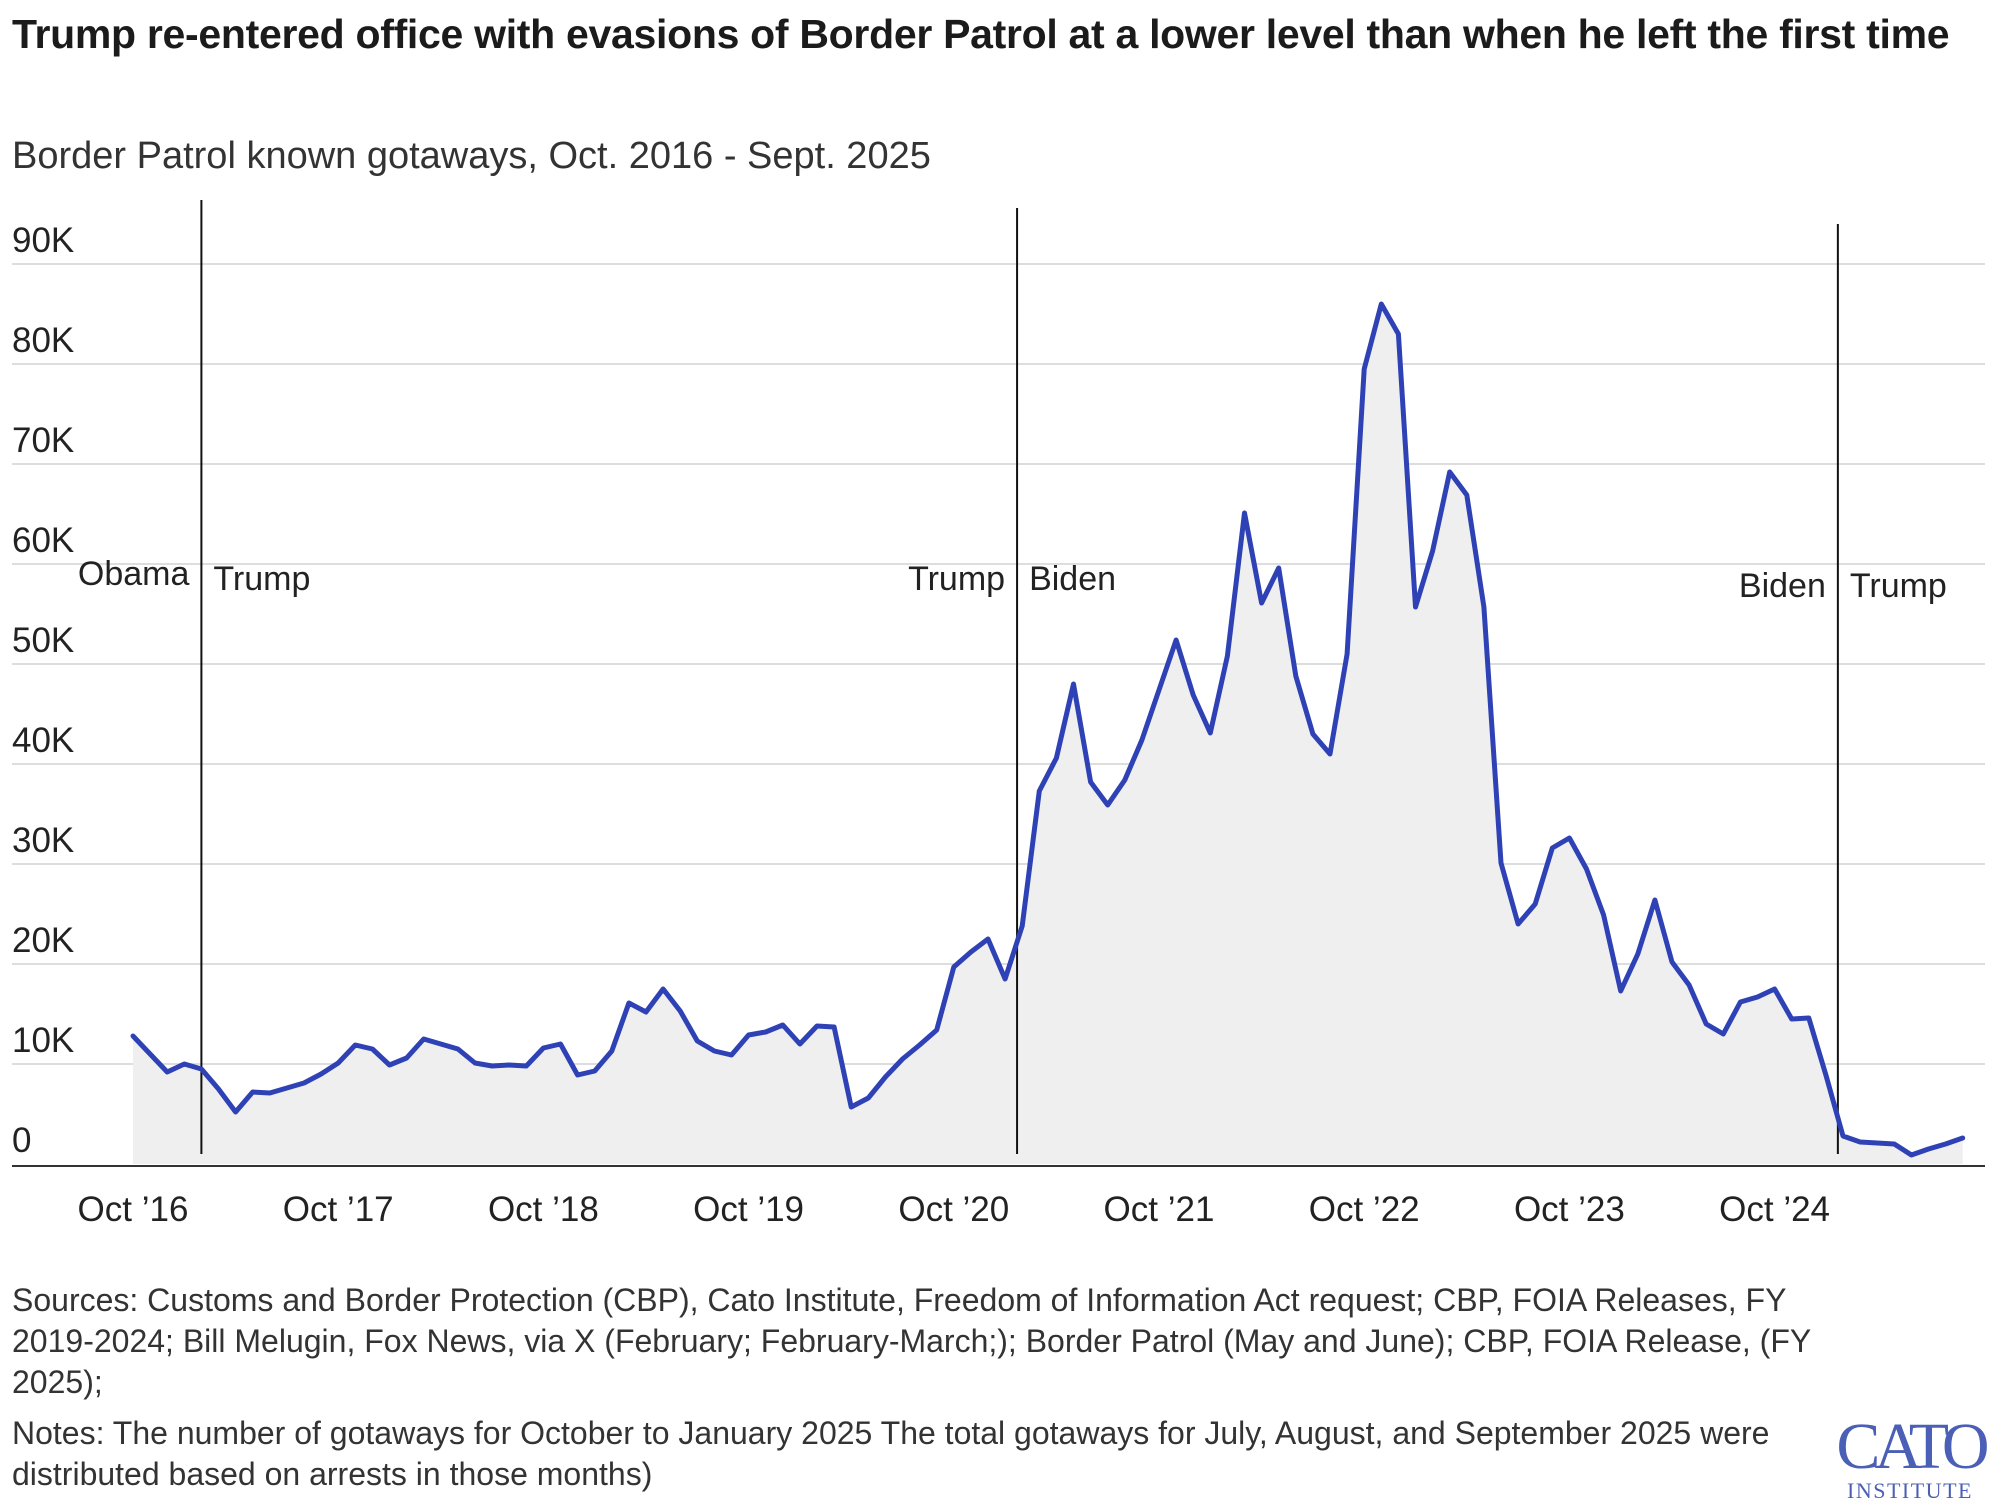 Image resolution: width=1997 pixels, height=1511 pixels. What do you see at coordinates (134, 574) in the screenshot?
I see `annotation-label-left: Obama` at bounding box center [134, 574].